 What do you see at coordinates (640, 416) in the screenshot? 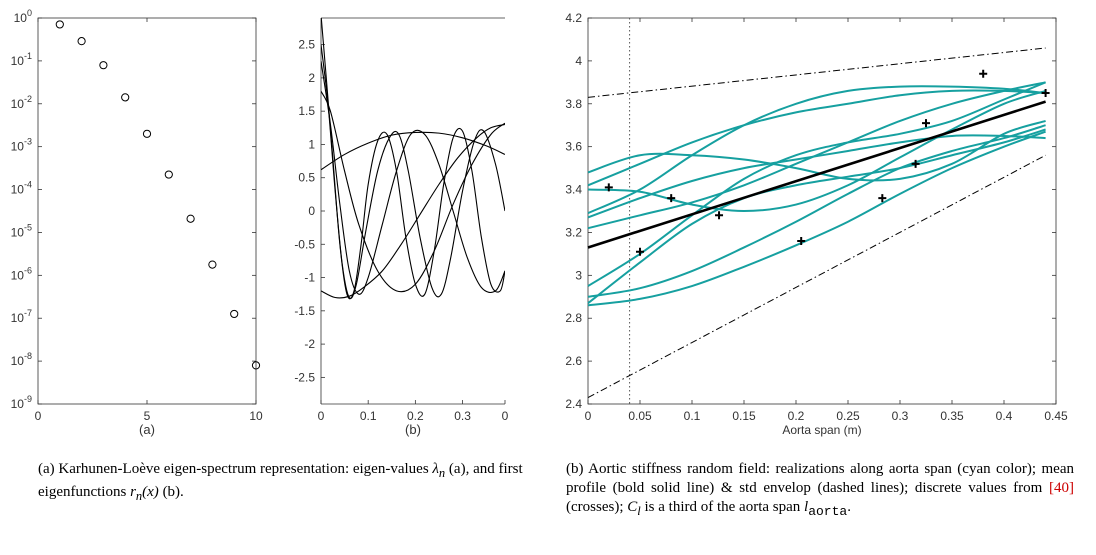
I see `x-tick-label: 0.05` at bounding box center [640, 416].